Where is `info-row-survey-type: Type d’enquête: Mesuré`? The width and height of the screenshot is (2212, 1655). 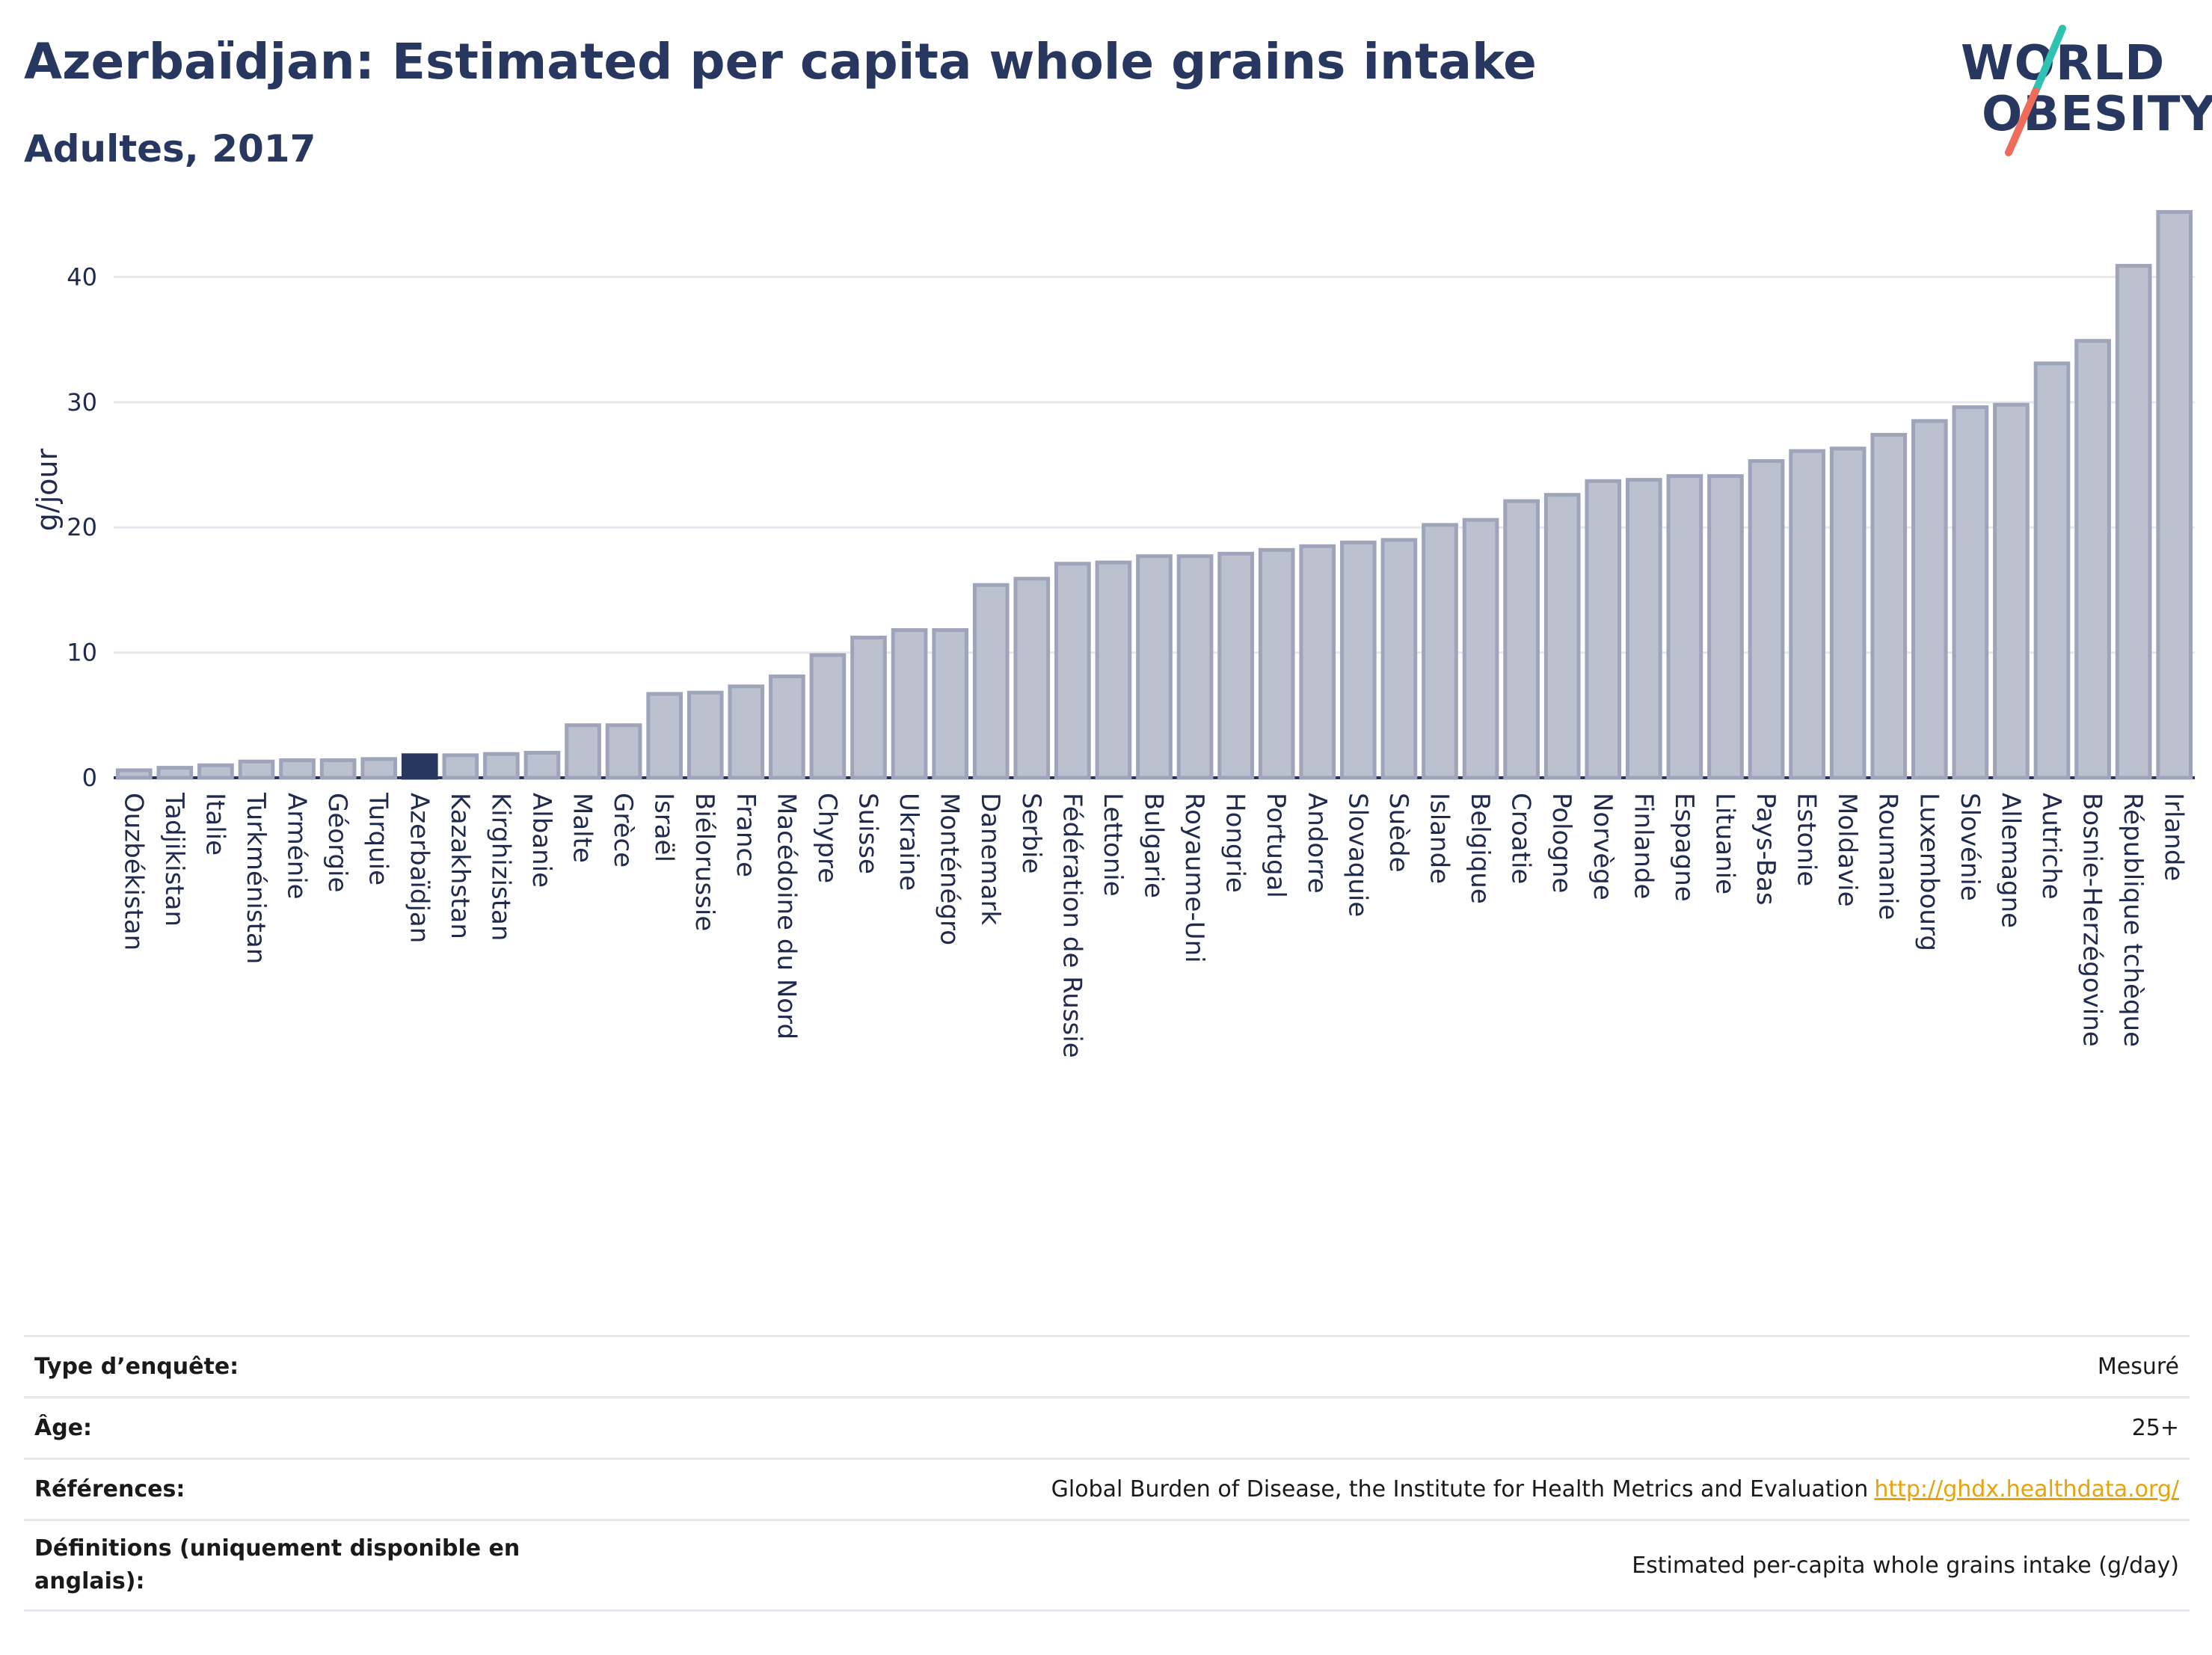
info-row-survey-type: Type d’enquête: Mesuré is located at coordinates (1107, 1365).